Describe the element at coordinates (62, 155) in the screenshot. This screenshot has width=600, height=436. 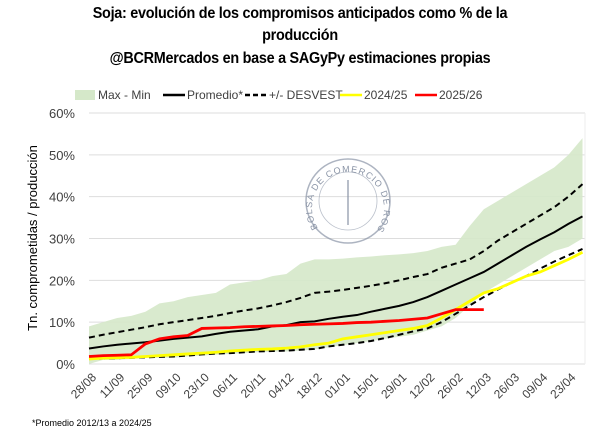
I see `y-tick-label: 50%` at that location.